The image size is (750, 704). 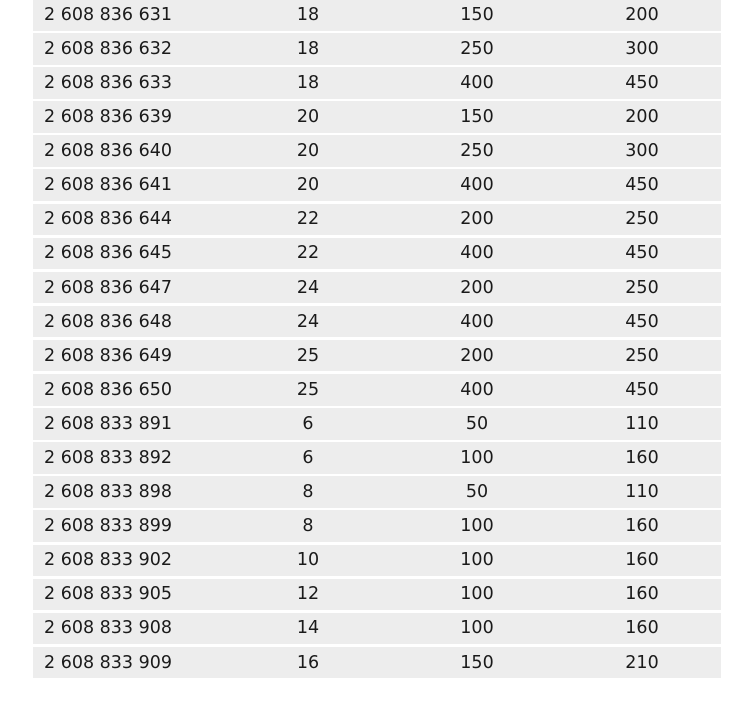 What do you see at coordinates (377, 117) in the screenshot?
I see `table-row: 2 608 836 639 20 150 200` at bounding box center [377, 117].